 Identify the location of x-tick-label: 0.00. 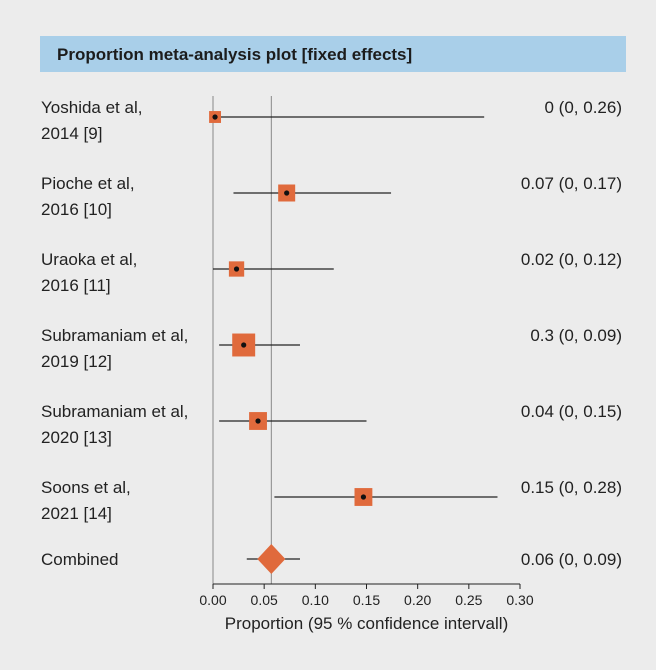
(212, 600).